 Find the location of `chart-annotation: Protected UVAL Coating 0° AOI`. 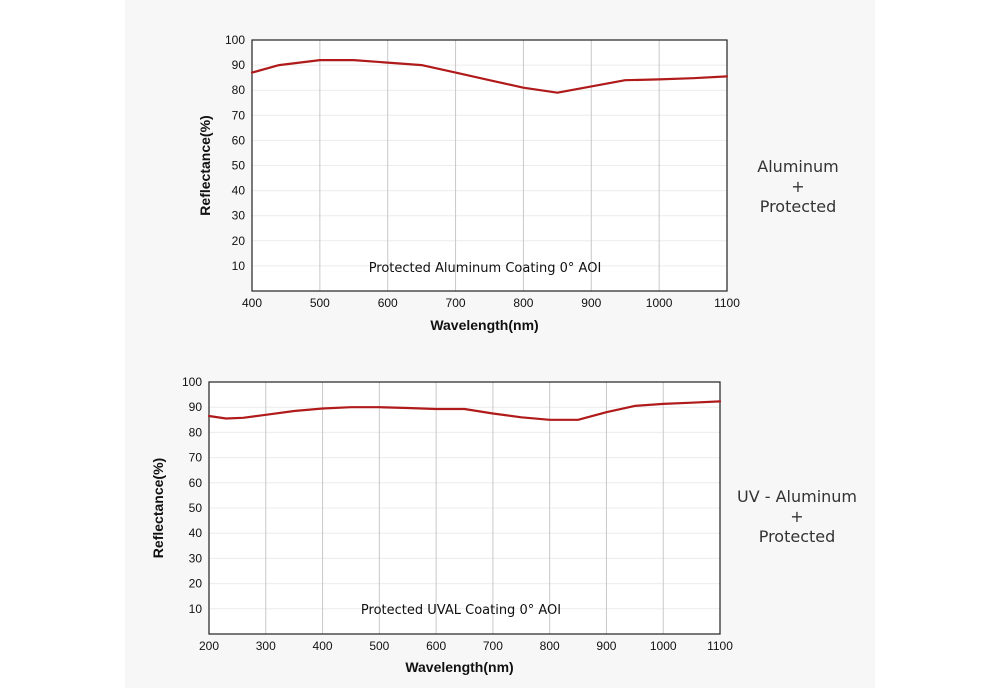

chart-annotation: Protected UVAL Coating 0° AOI is located at coordinates (461, 610).